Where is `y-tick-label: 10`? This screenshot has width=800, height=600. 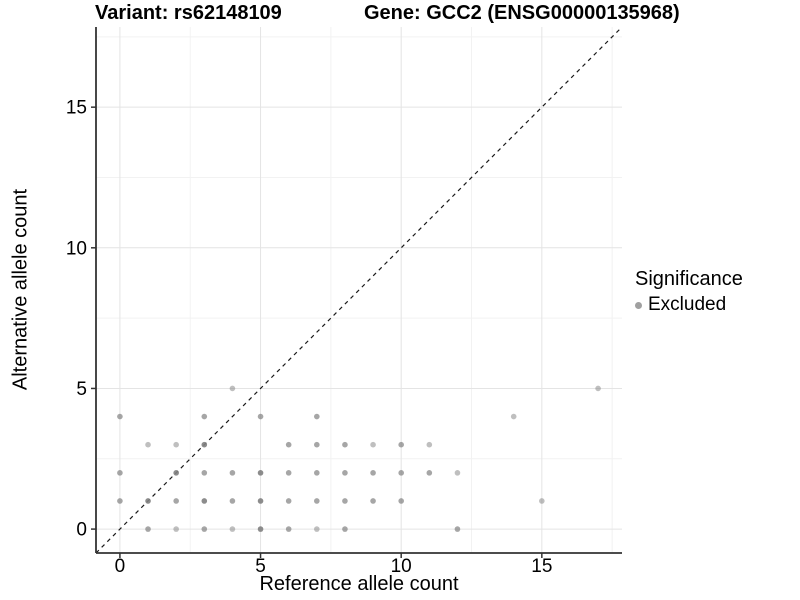
y-tick-label: 10 is located at coordinates (76, 248).